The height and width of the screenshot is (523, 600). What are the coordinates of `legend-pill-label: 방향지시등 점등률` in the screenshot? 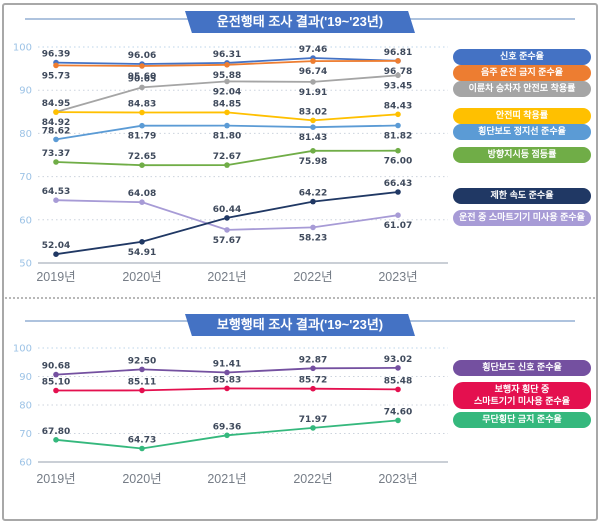 It's located at (522, 154).